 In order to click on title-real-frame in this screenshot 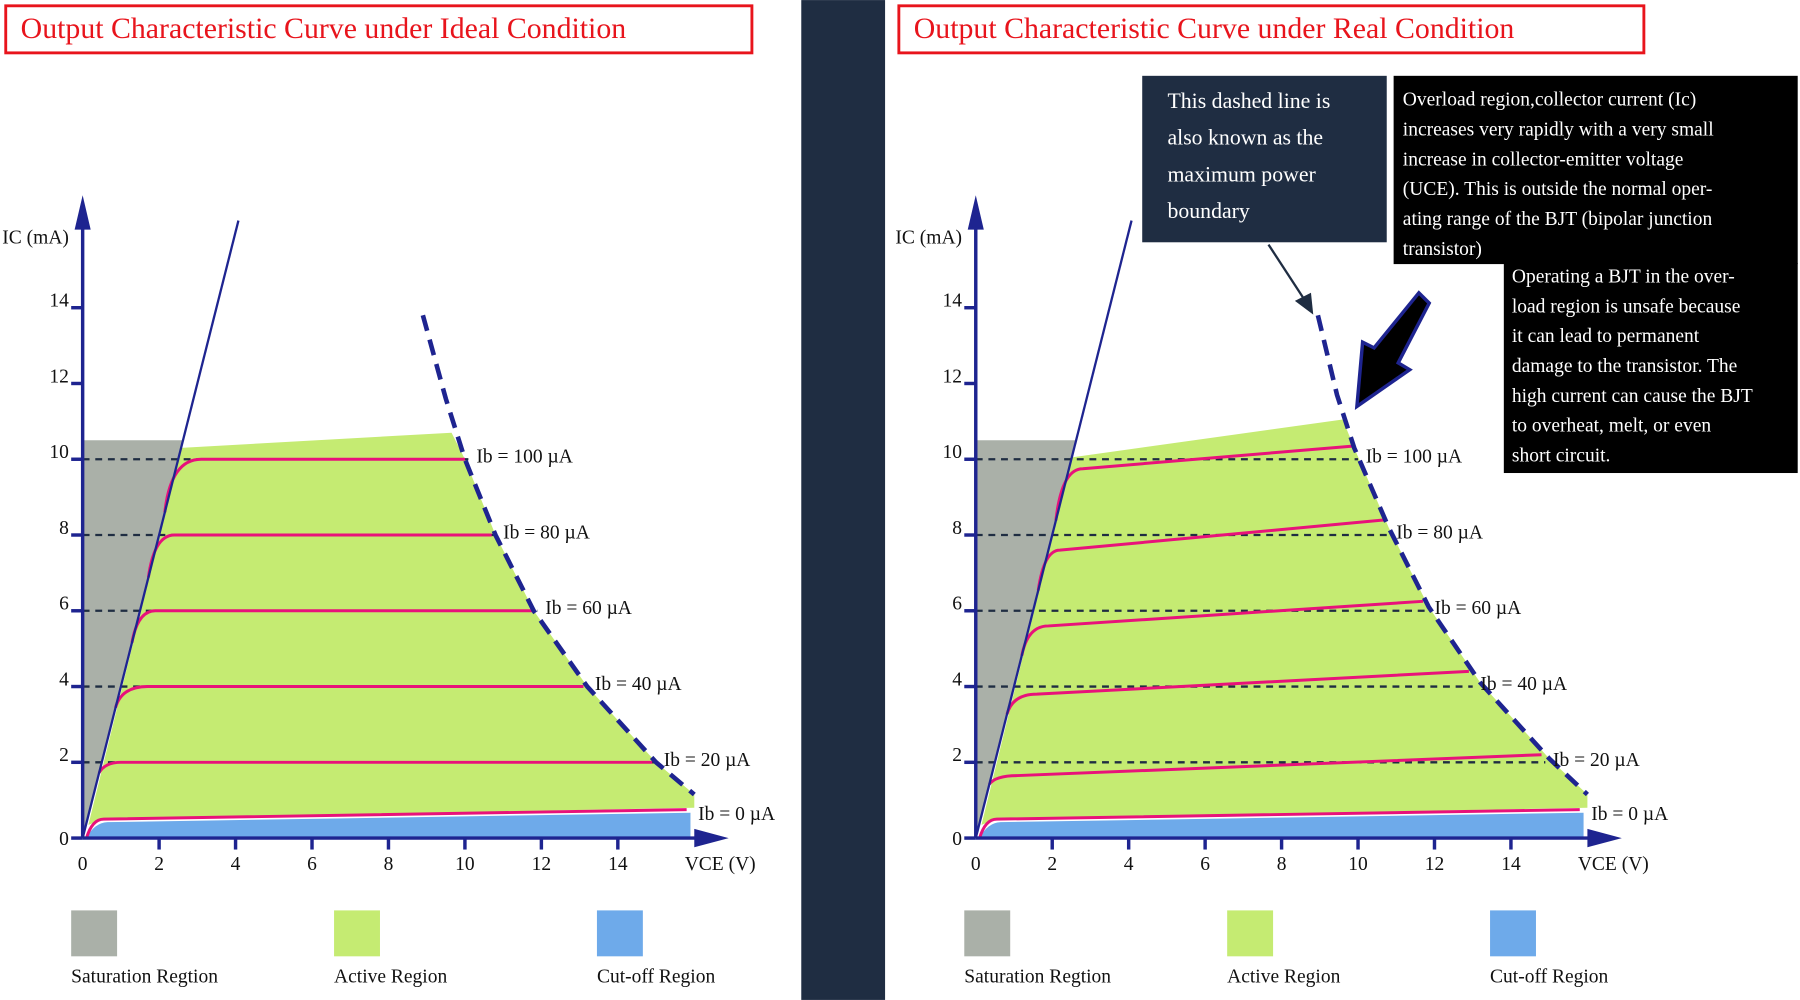, I will do `click(1271, 29)`.